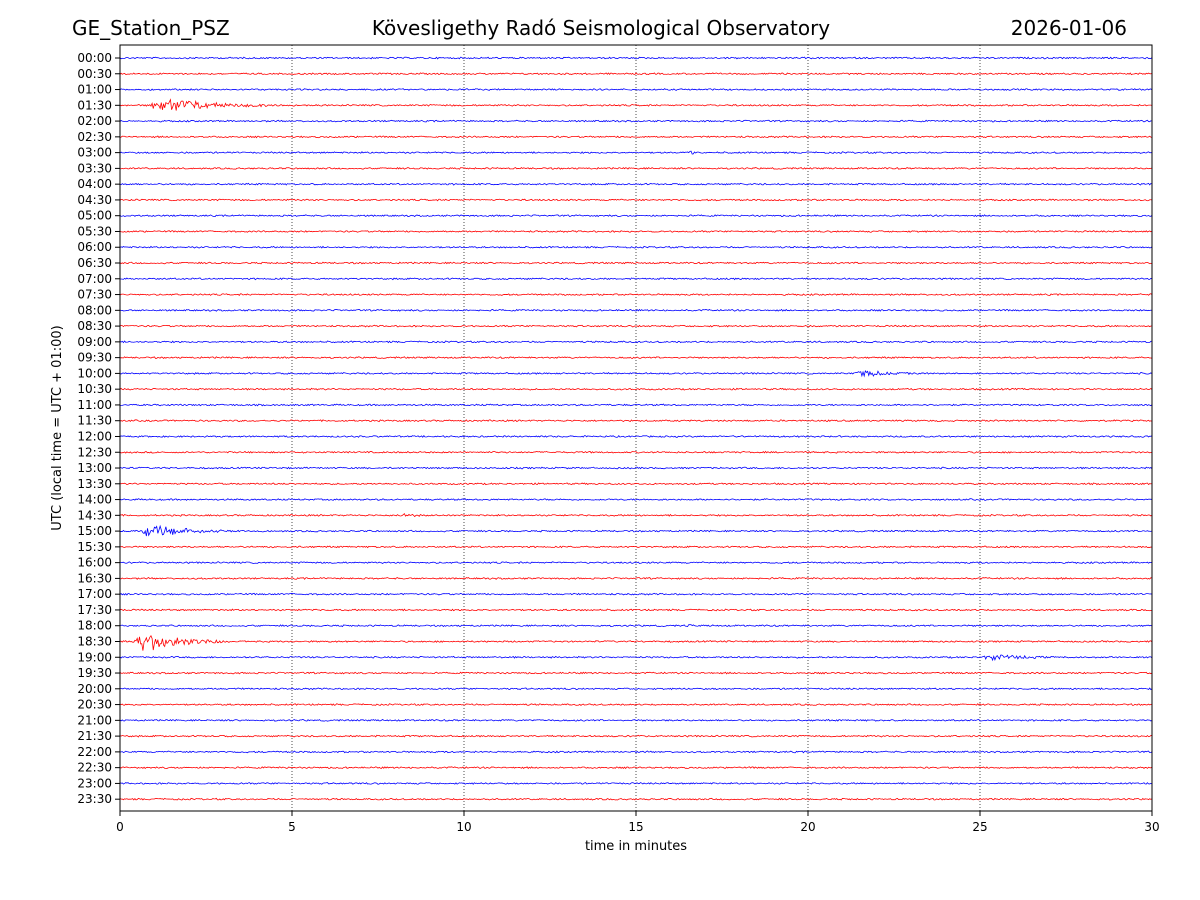 The height and width of the screenshot is (900, 1200). What do you see at coordinates (94, 641) in the screenshot?
I see `y-tick-label-18:30: 18:30` at bounding box center [94, 641].